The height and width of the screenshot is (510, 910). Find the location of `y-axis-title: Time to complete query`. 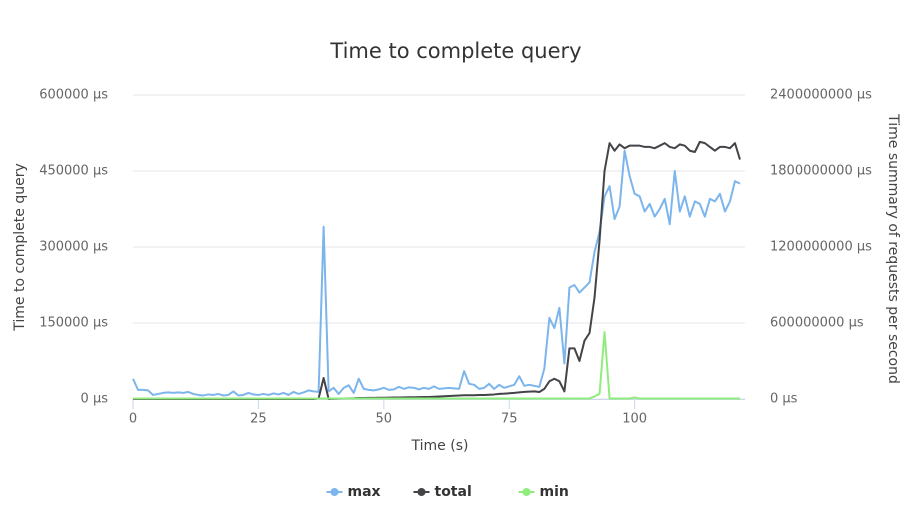

y-axis-title: Time to complete query is located at coordinates (20, 247).